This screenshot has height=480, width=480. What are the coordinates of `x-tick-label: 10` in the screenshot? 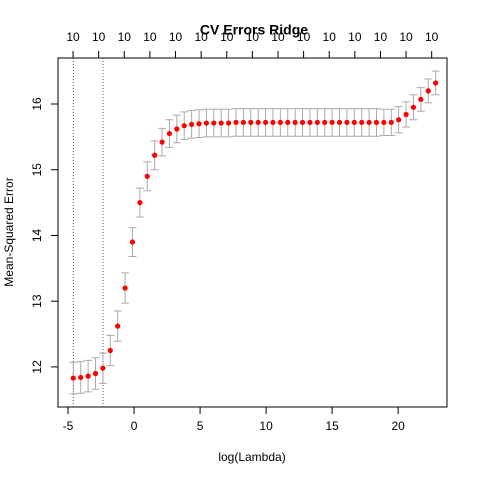 It's located at (266, 426).